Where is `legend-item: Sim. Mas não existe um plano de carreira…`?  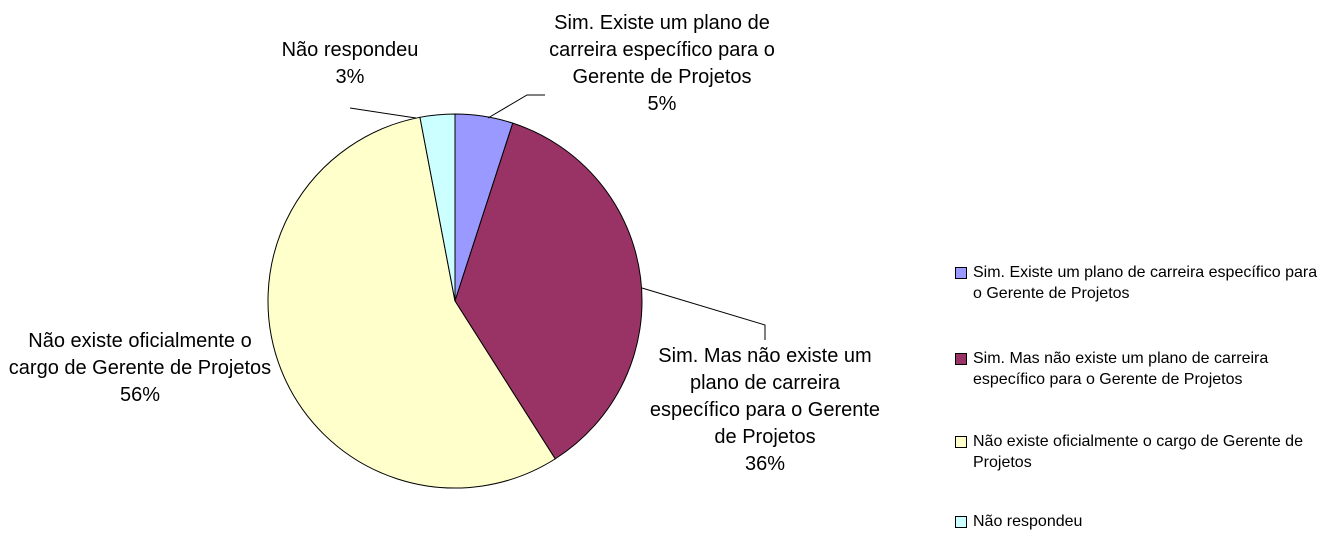 legend-item: Sim. Mas não existe um plano de carreira… is located at coordinates (1140, 369).